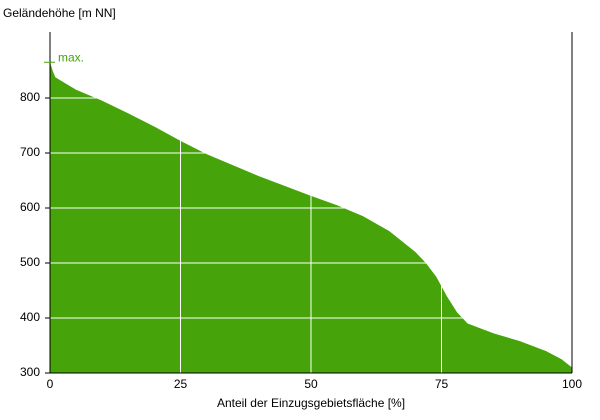 This screenshot has height=420, width=600. What do you see at coordinates (71, 57) in the screenshot?
I see `annotation: max.` at bounding box center [71, 57].